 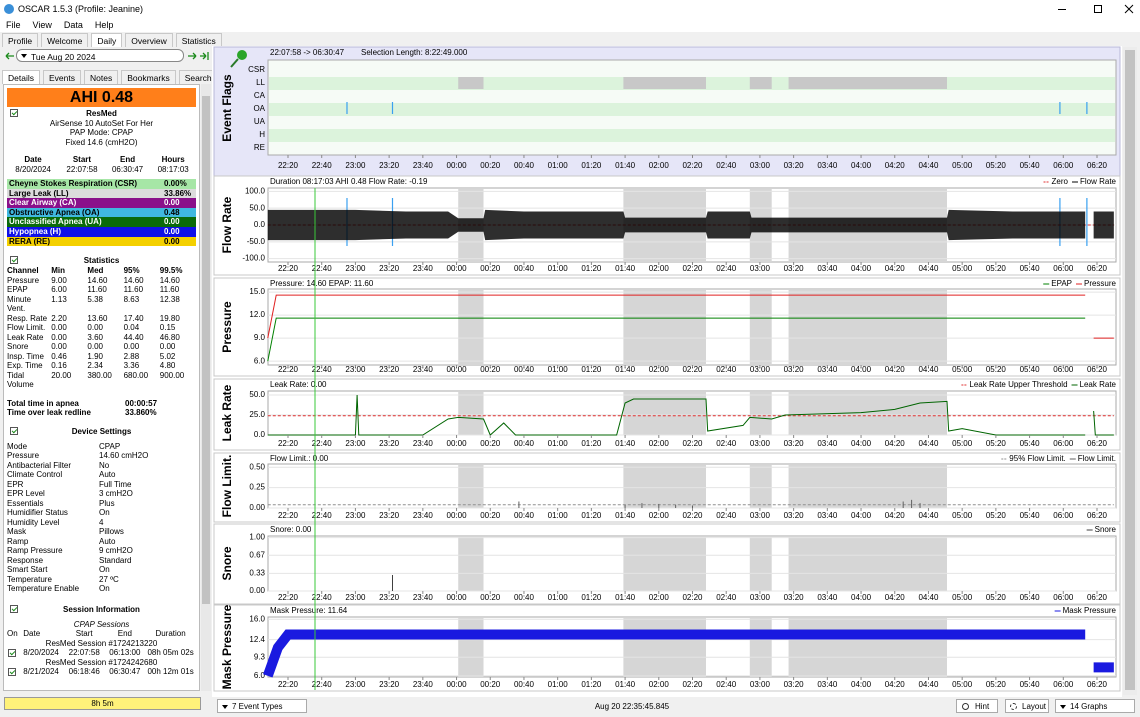 I want to click on tab: Events, so click(x=61, y=77).